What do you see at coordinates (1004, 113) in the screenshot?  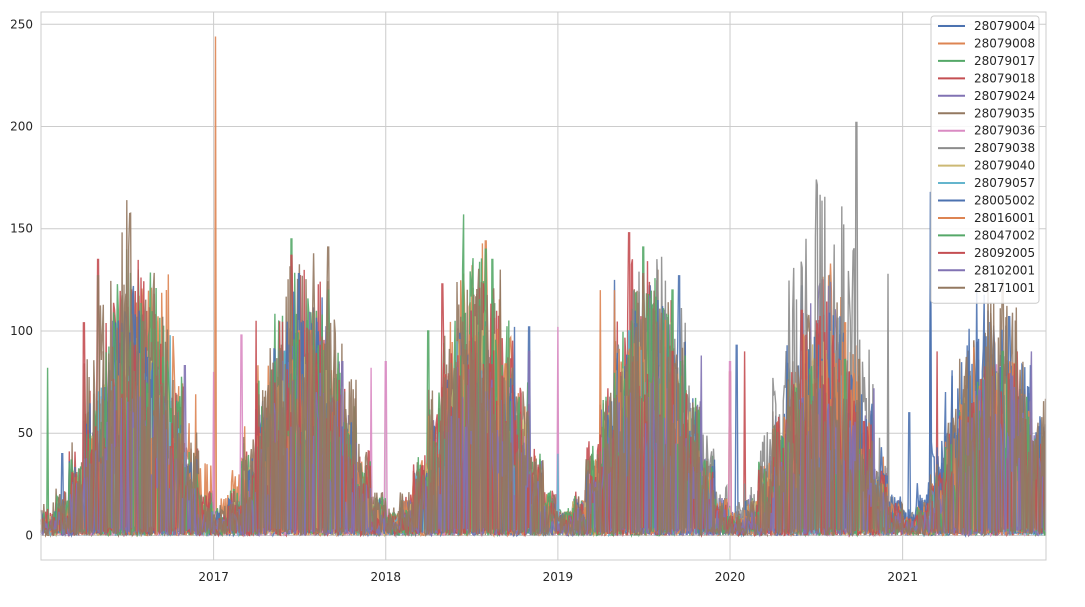 I see `legend-label: 28079035` at bounding box center [1004, 113].